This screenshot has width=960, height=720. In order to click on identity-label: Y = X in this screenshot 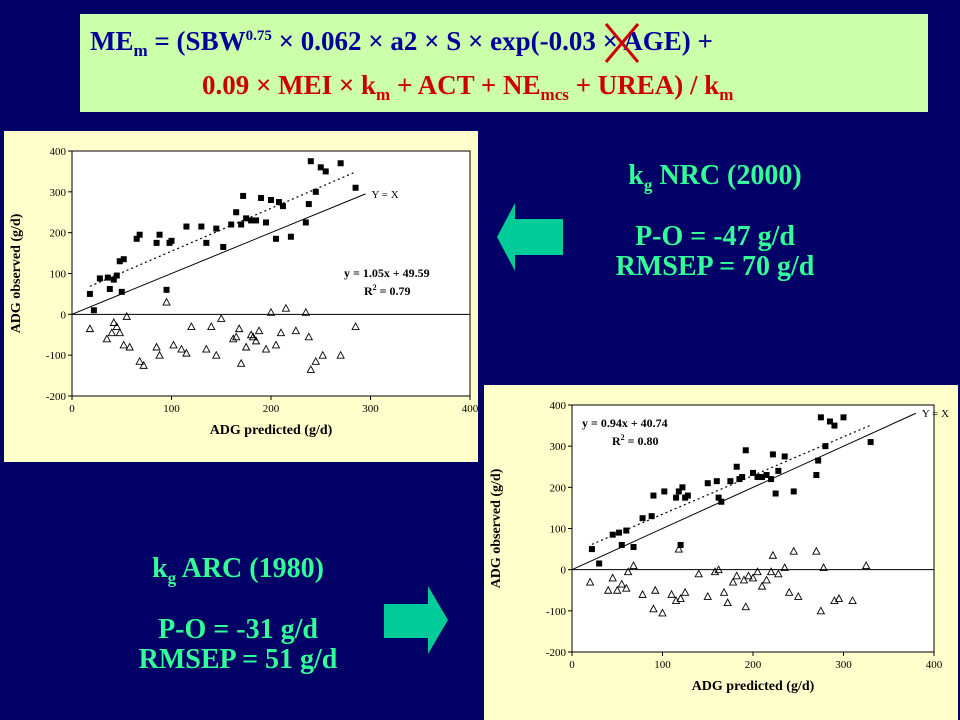, I will do `click(385, 195)`.